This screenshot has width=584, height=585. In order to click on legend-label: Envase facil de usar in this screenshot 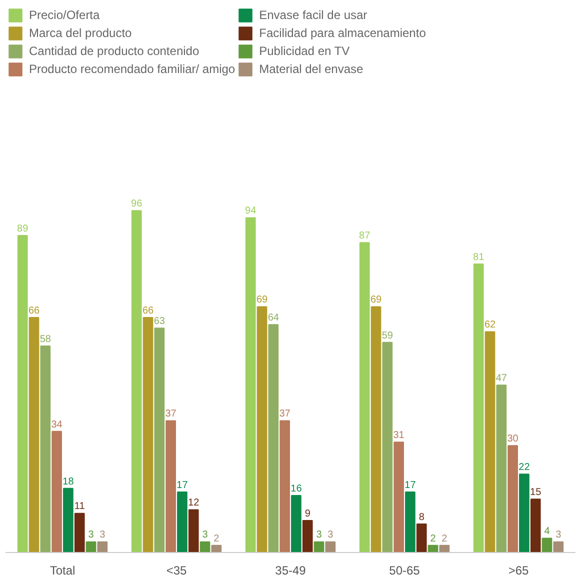, I will do `click(313, 15)`.